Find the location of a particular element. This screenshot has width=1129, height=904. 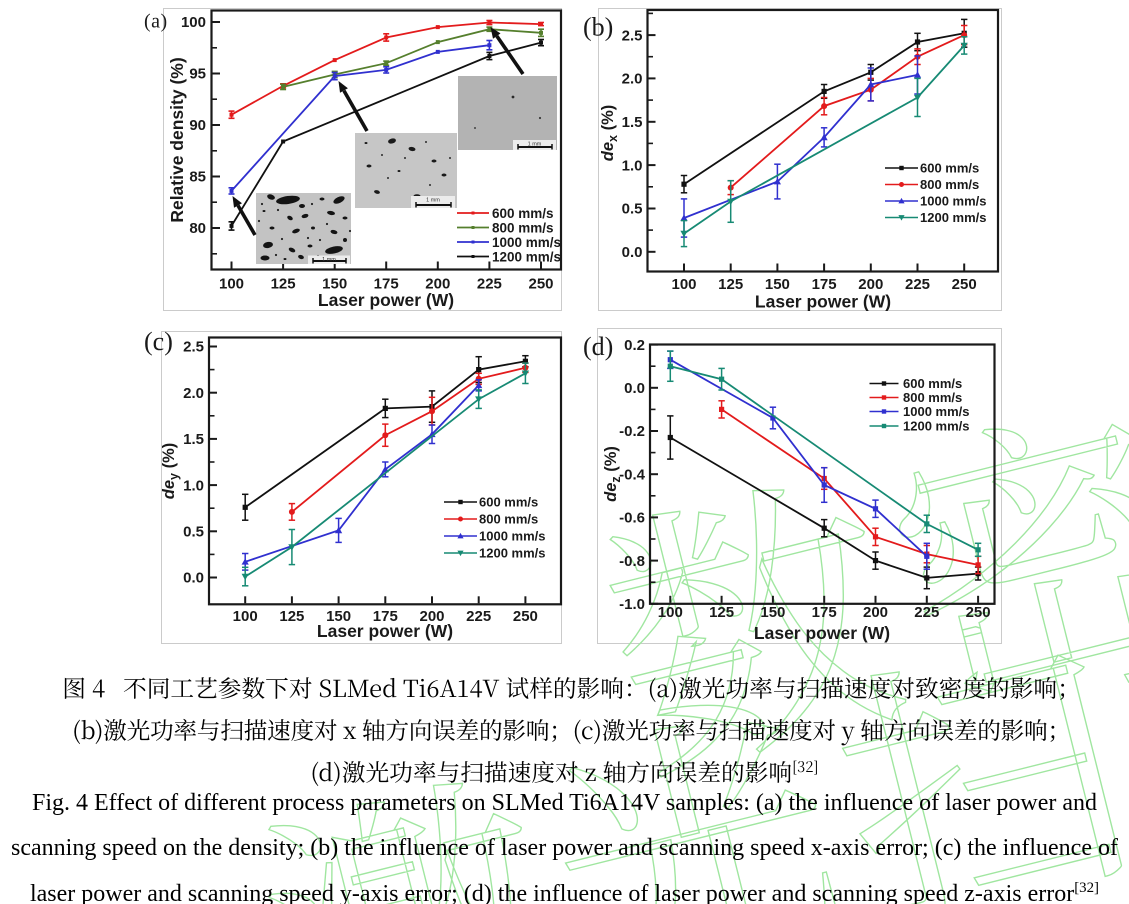

svg-text: -1.0 is located at coordinates (632, 604).